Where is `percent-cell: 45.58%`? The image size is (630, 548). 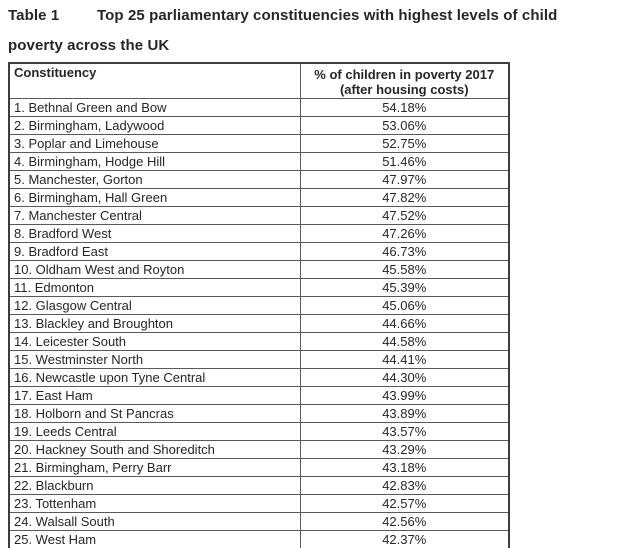 percent-cell: 45.58% is located at coordinates (404, 269).